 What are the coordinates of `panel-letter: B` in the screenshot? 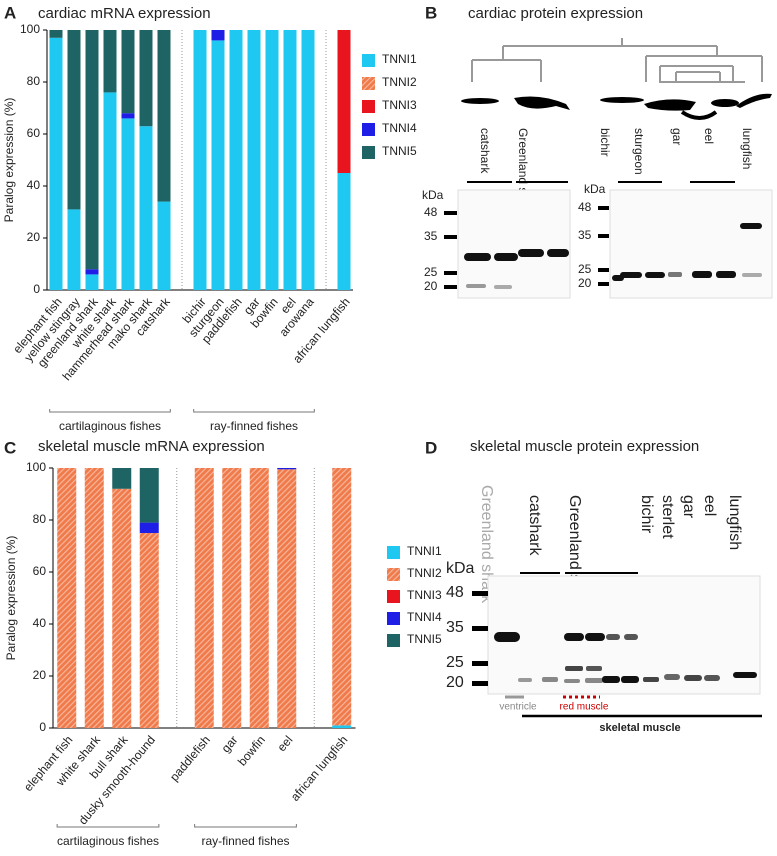 It's located at (431, 12).